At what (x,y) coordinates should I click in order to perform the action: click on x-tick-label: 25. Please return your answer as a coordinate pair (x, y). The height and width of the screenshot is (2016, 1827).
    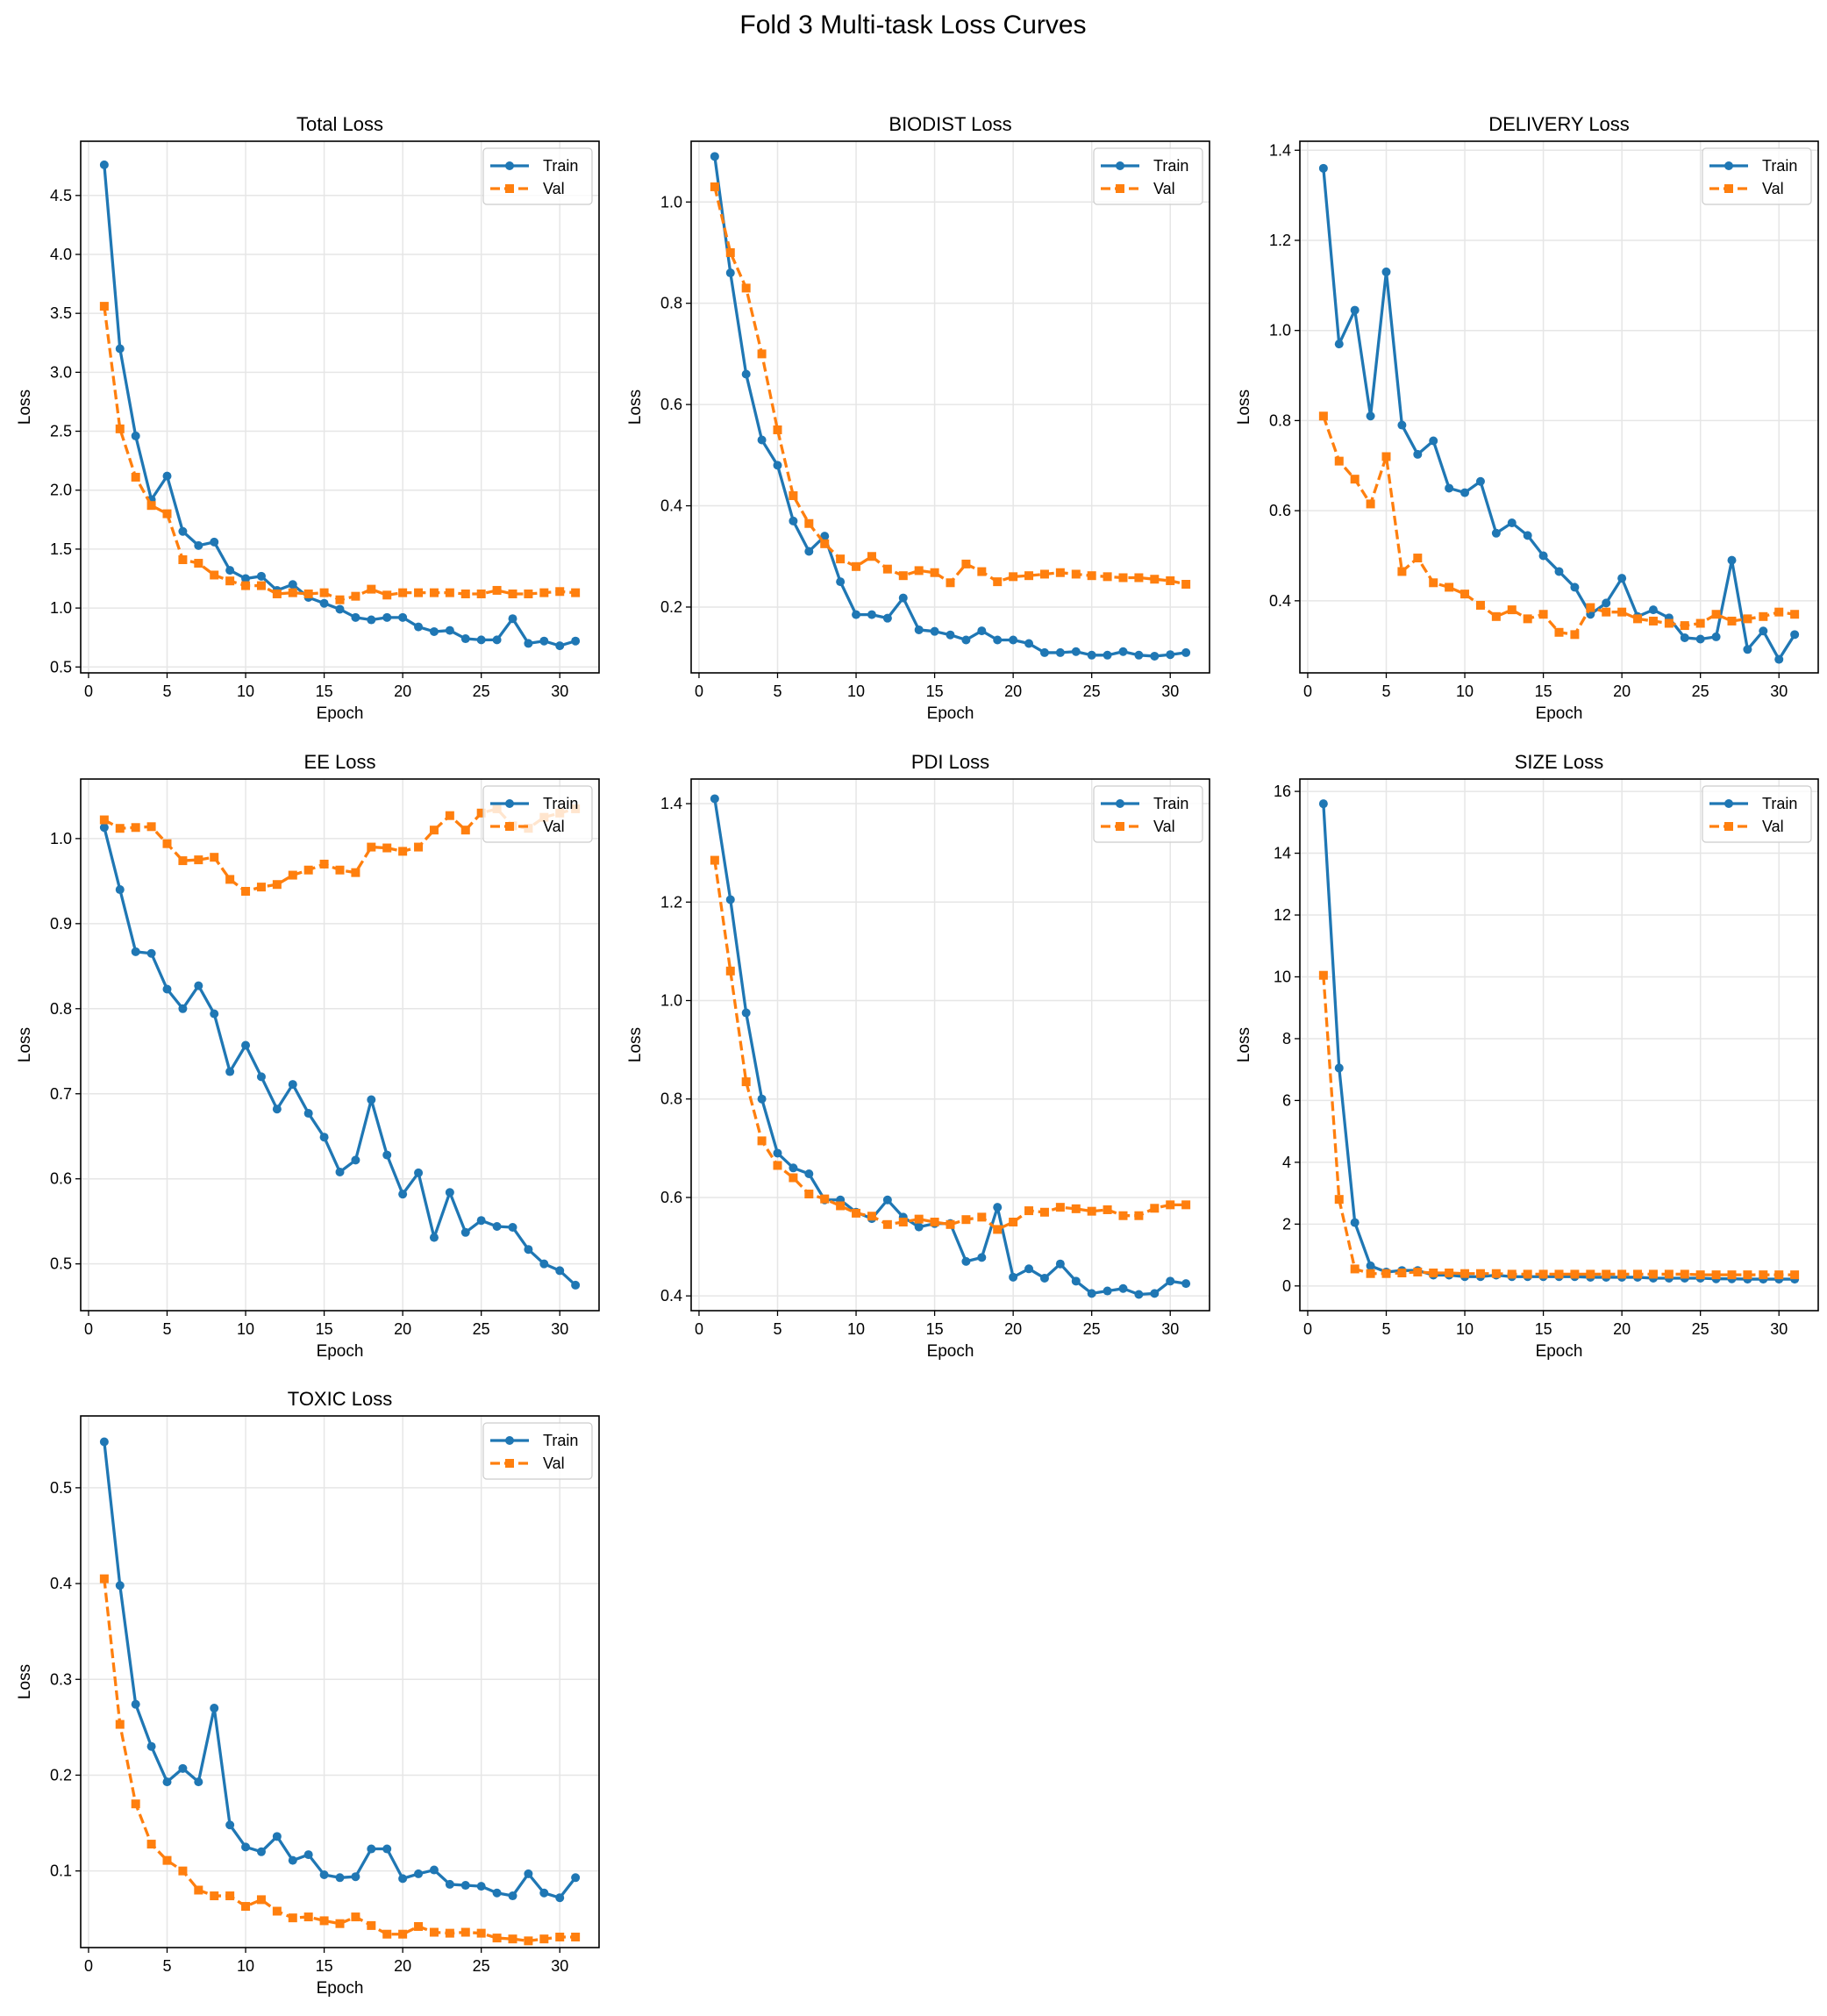
    Looking at the image, I should click on (481, 1966).